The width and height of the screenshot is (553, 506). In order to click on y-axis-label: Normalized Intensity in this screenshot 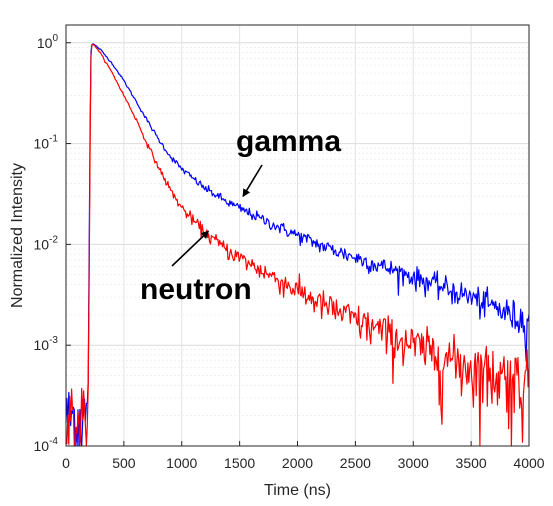, I will do `click(17, 235)`.